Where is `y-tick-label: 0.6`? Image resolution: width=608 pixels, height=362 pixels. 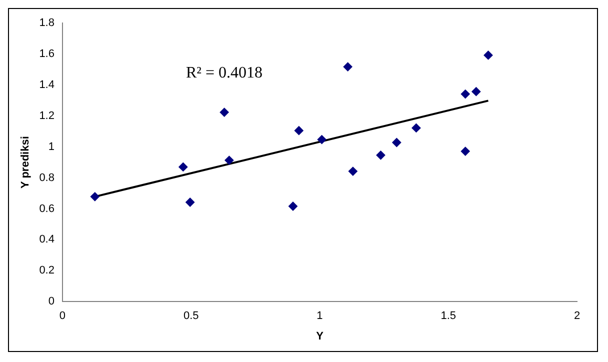 y-tick-label: 0.6 is located at coordinates (46, 208).